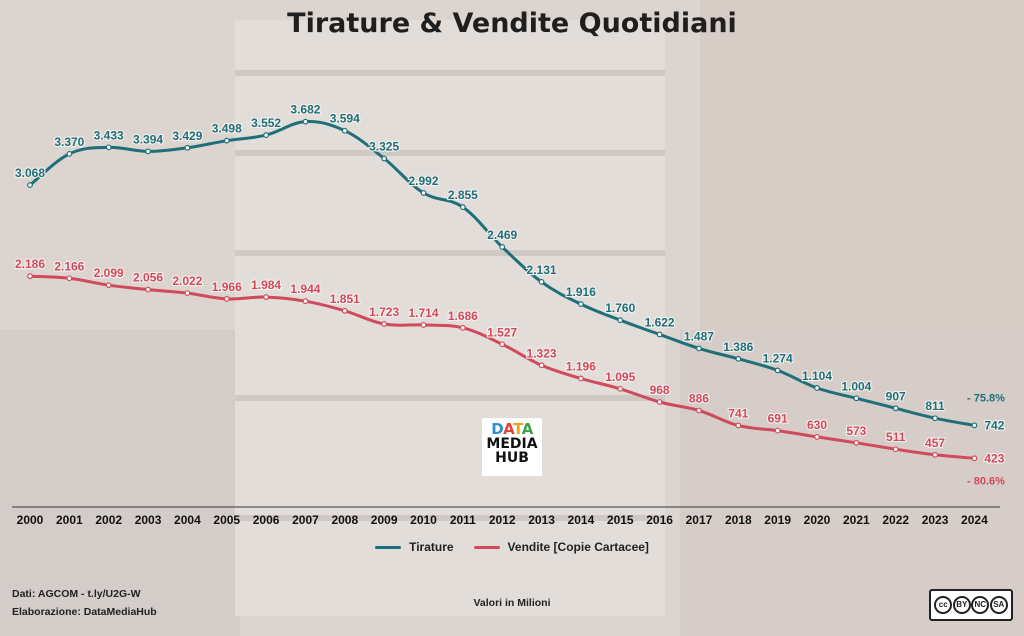 Image resolution: width=1024 pixels, height=636 pixels. I want to click on data-label-tirature: 3.552, so click(266, 123).